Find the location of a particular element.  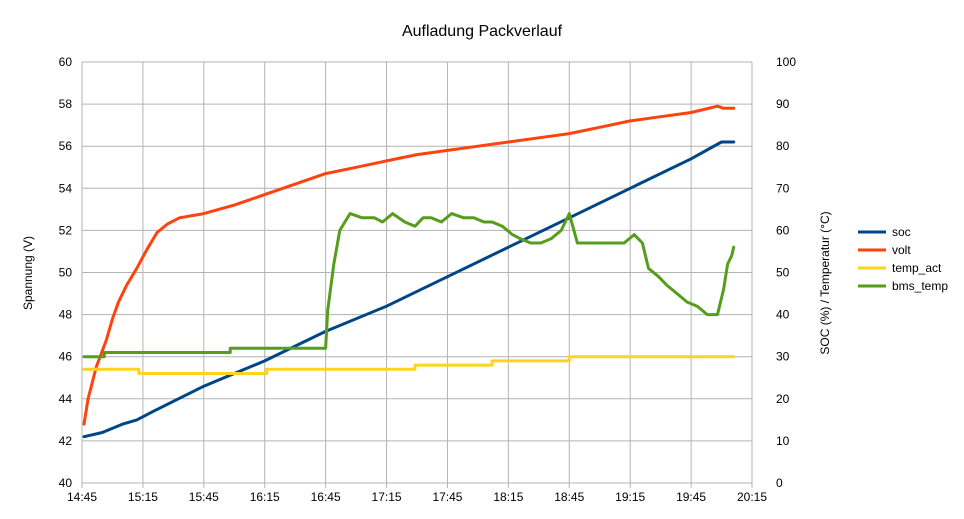

y-right-tick-label: 10 is located at coordinates (783, 441).